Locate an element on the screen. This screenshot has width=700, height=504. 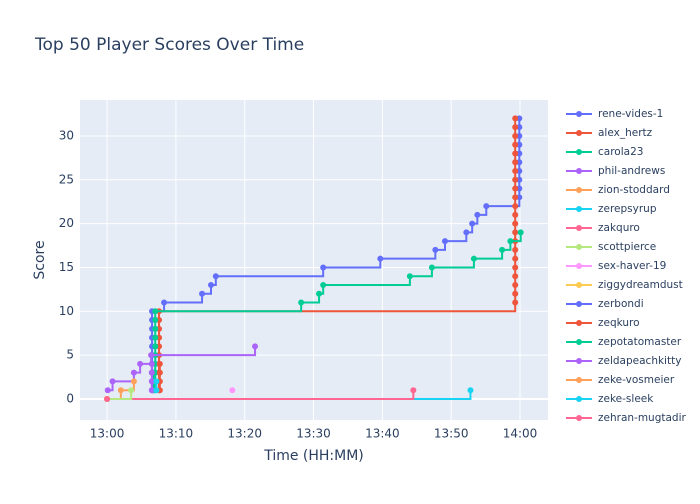
legend-label: carola23 is located at coordinates (620, 152).